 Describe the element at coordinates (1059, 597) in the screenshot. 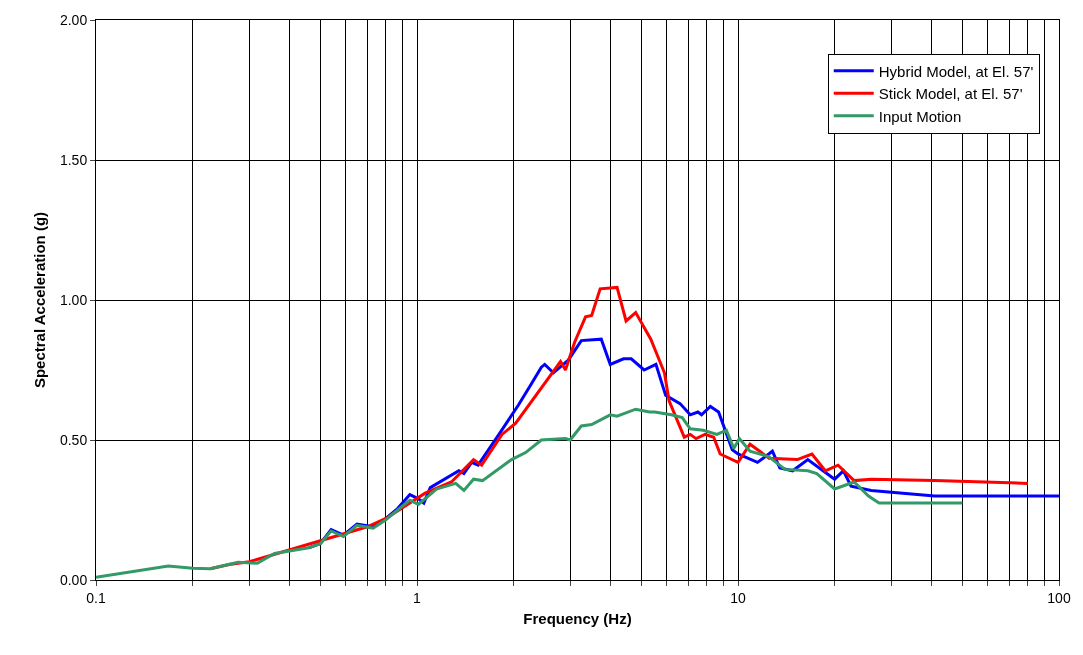

I see `x-tick-label: 100` at that location.